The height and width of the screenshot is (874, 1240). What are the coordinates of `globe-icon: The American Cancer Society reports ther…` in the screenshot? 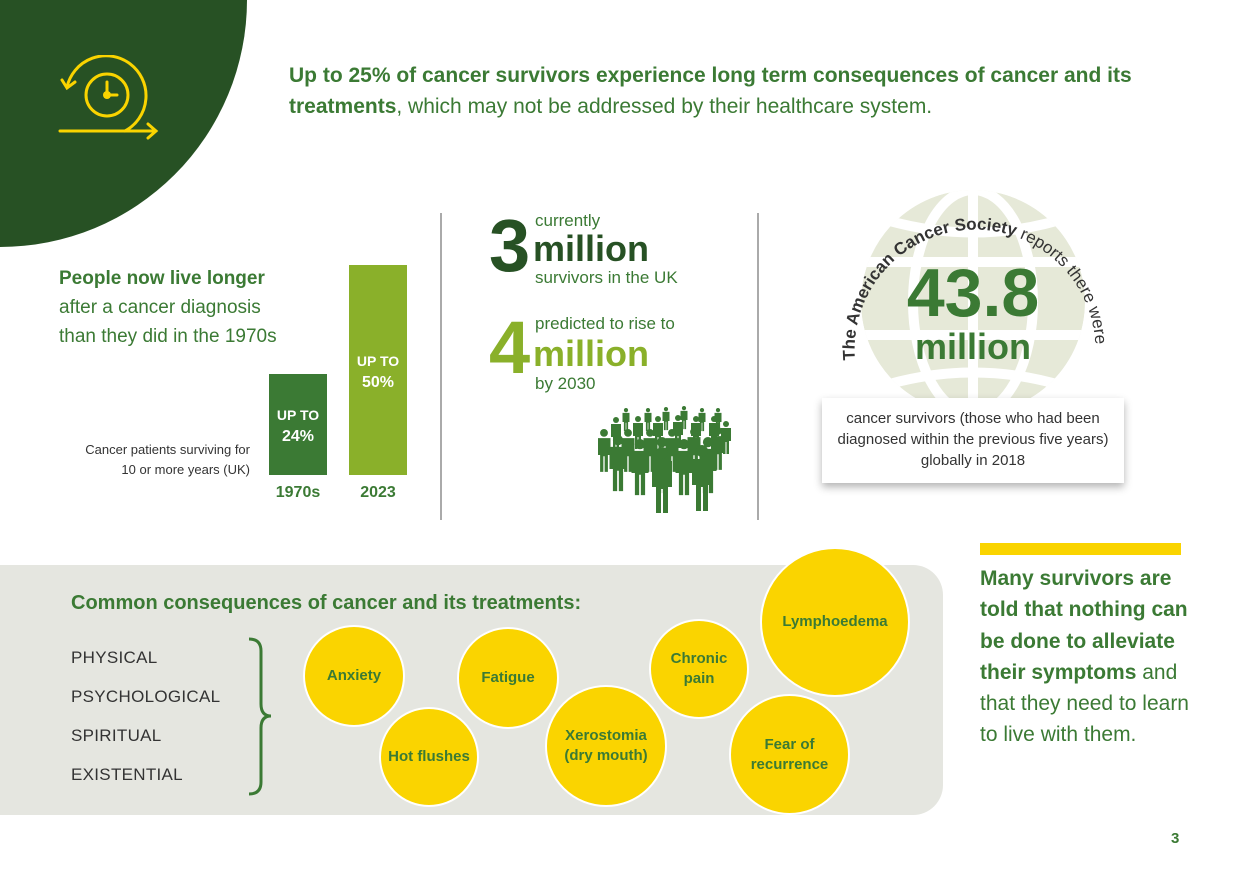 It's located at (974, 295).